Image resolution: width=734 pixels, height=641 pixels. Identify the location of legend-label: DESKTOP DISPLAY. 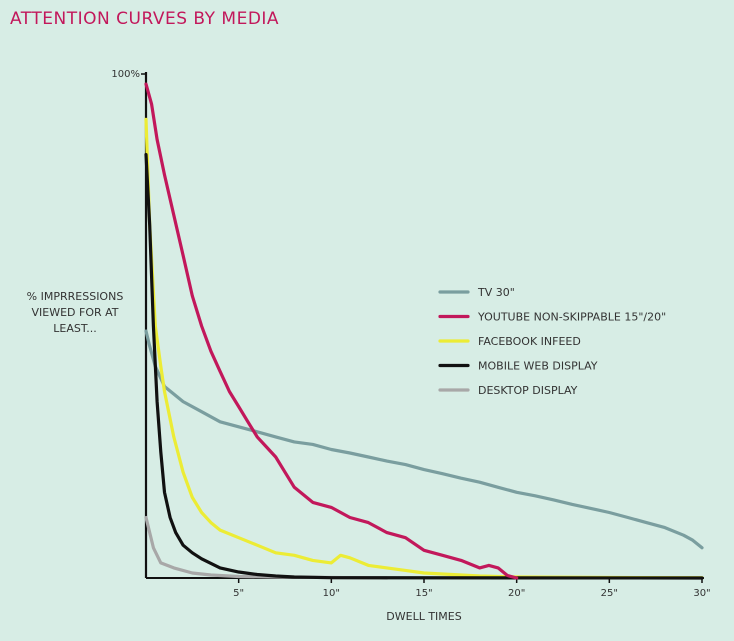
(528, 390).